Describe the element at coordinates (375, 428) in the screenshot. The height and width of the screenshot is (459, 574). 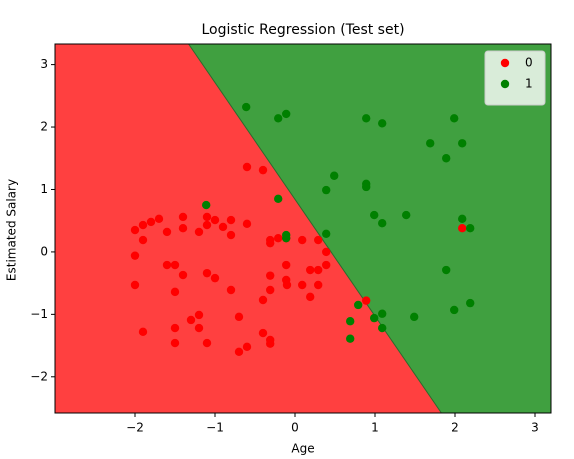
I see `x-tick-label: 1` at that location.